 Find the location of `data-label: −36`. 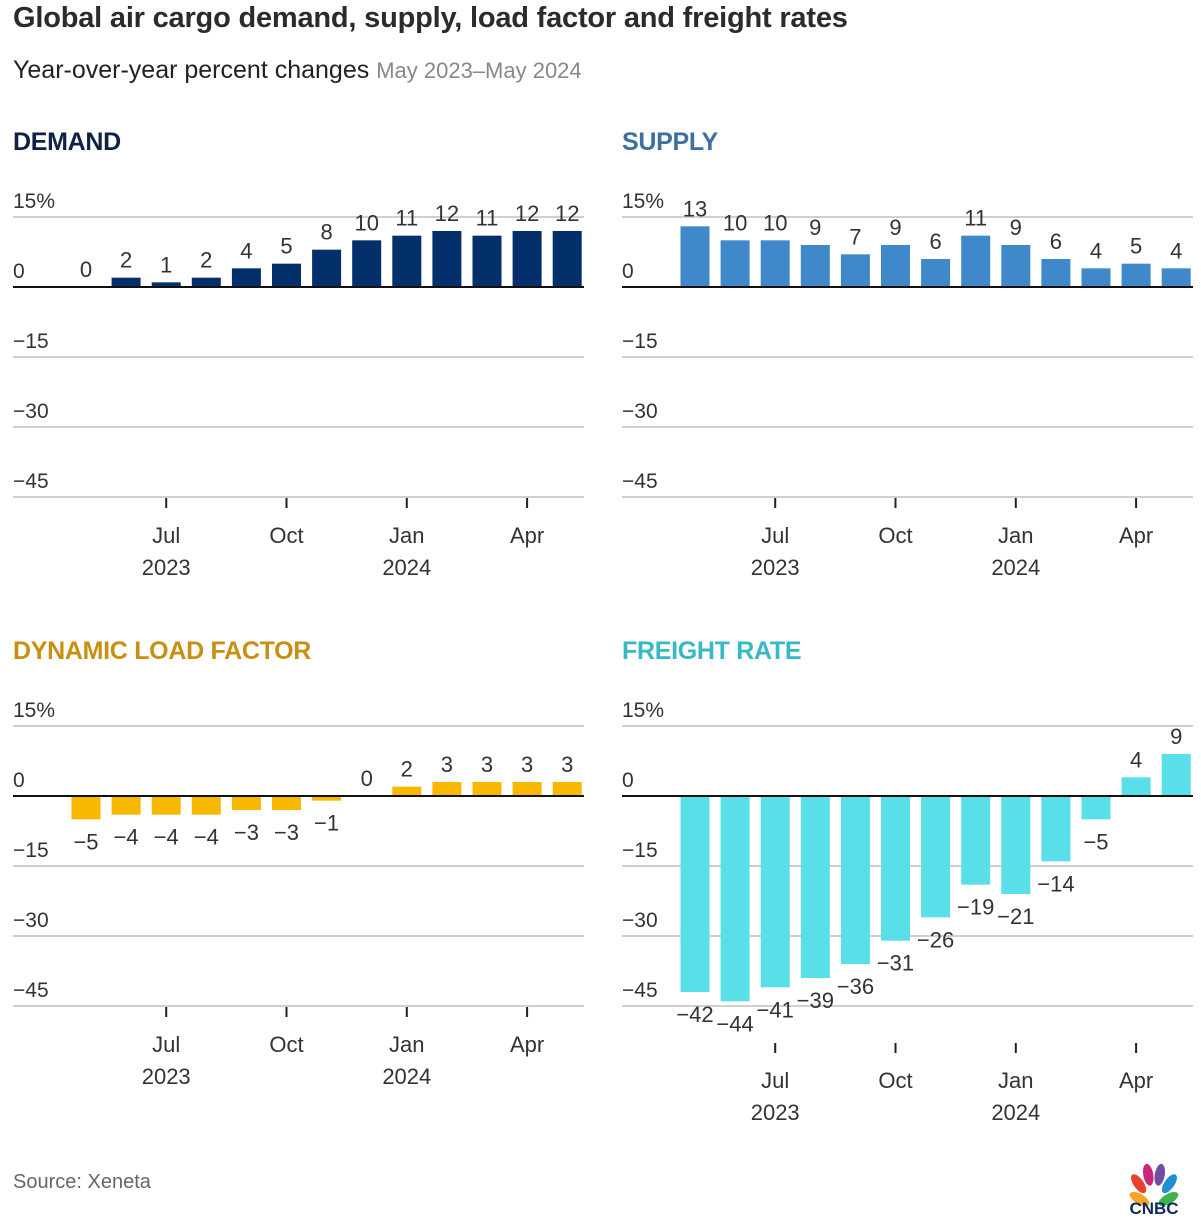

data-label: −36 is located at coordinates (855, 986).